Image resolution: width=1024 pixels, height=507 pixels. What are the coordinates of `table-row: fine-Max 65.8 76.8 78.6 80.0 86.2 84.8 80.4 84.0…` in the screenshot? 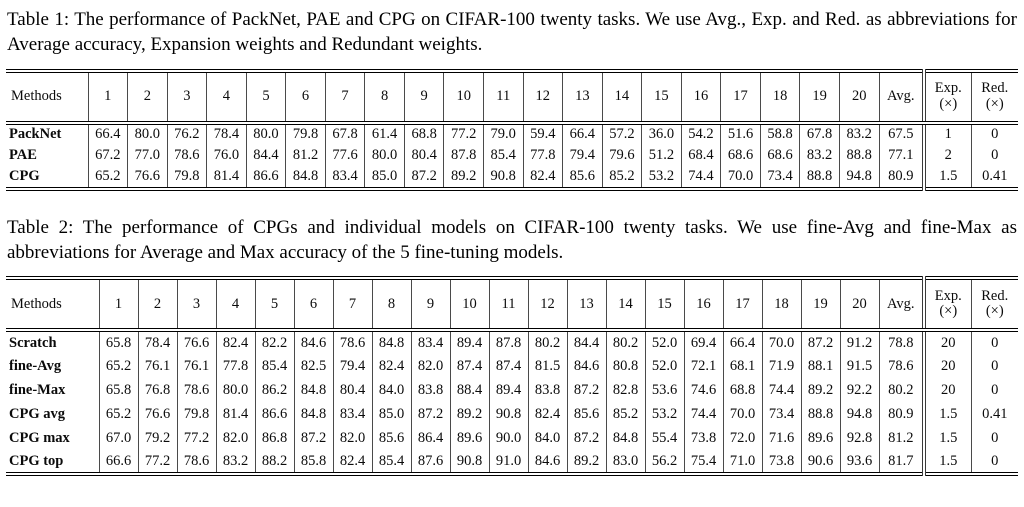 It's located at (512, 390).